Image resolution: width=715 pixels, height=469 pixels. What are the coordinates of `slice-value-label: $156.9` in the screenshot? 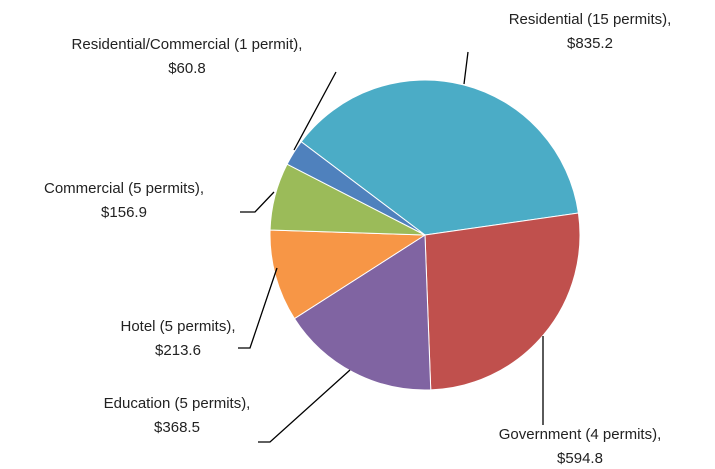 It's located at (124, 212).